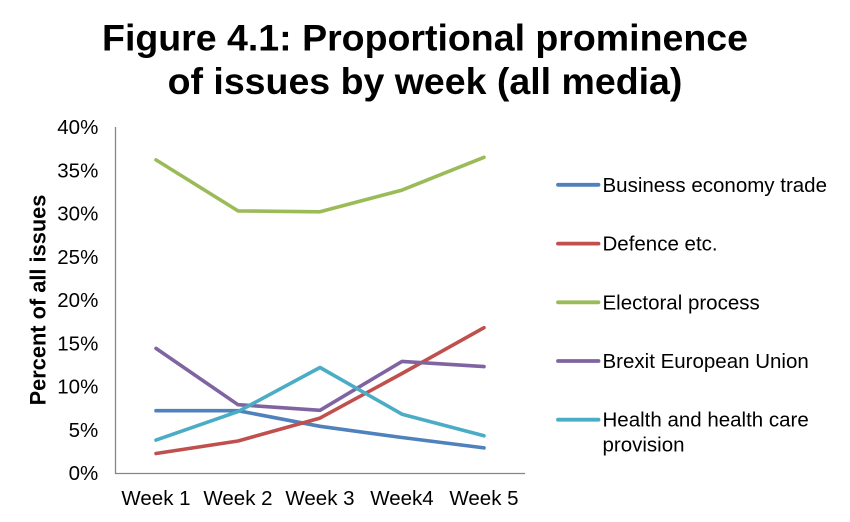 This screenshot has width=850, height=522. Describe the element at coordinates (425, 81) in the screenshot. I see `svg-text: of issues by week (all media)` at that location.